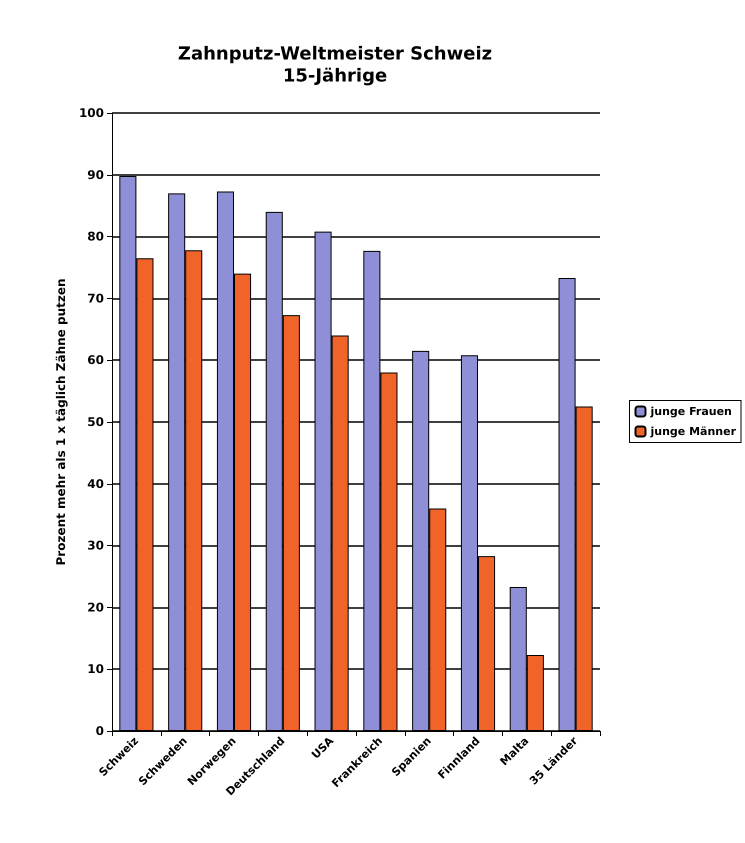  I want to click on y-tick-label: 100, so click(91, 113).